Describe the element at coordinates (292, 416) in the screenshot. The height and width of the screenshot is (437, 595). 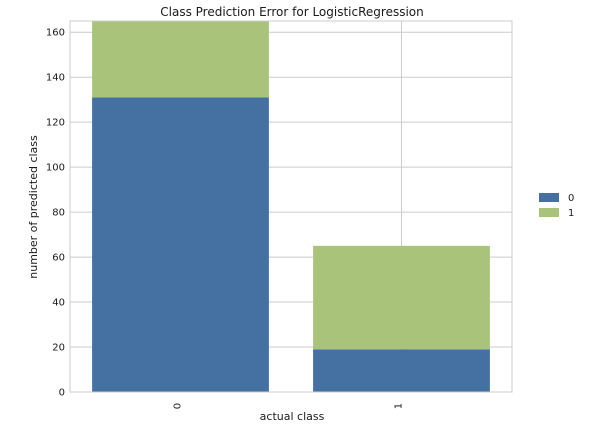
I see `x-axis-label: actual class` at that location.